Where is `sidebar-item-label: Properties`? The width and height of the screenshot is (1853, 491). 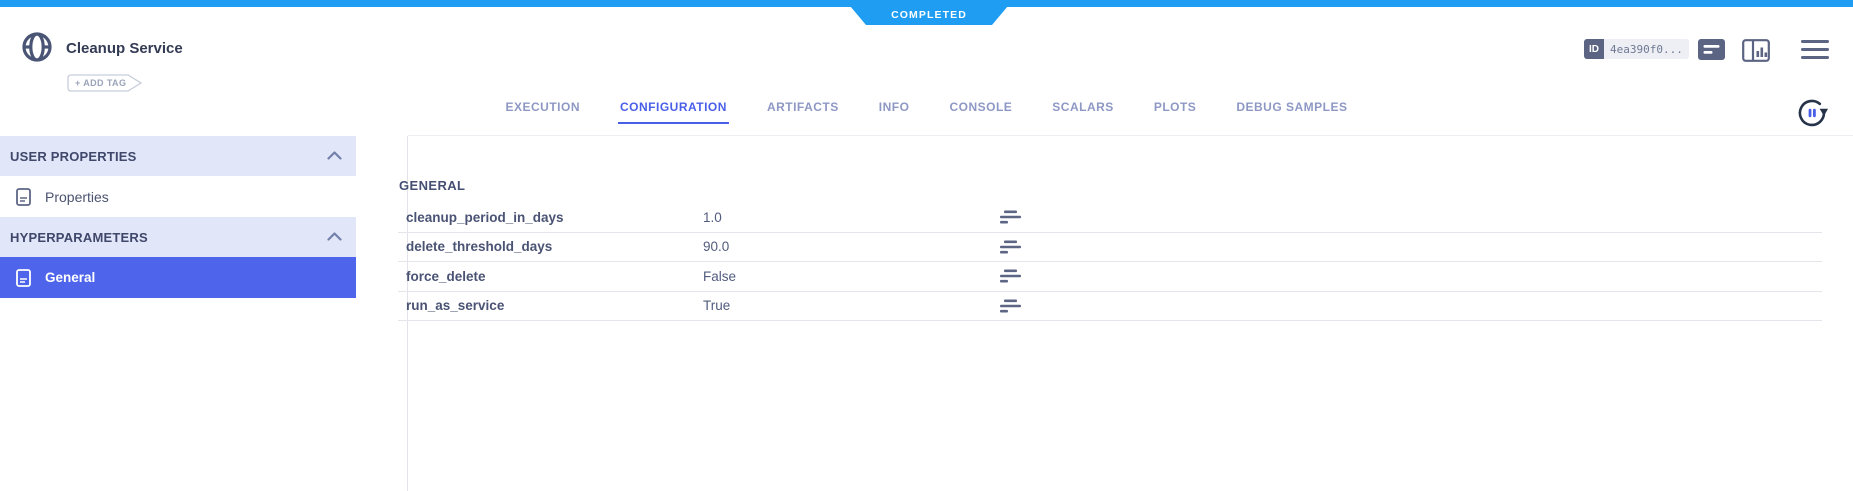 sidebar-item-label: Properties is located at coordinates (77, 196).